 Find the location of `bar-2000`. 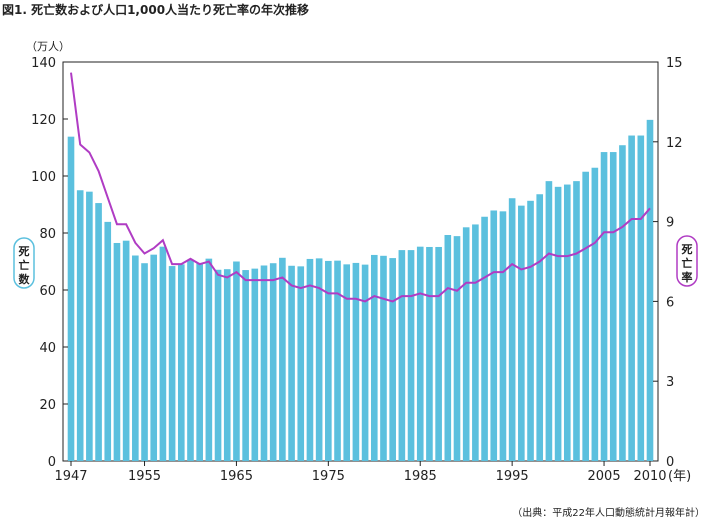

bar-2000 is located at coordinates (558, 323).